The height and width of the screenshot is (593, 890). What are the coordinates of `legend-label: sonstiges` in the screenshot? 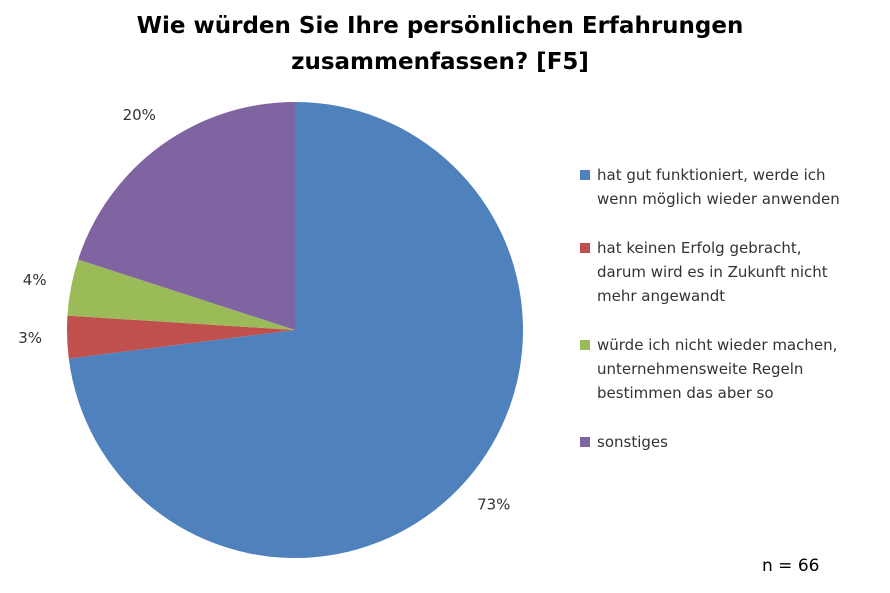 It's located at (632, 442).